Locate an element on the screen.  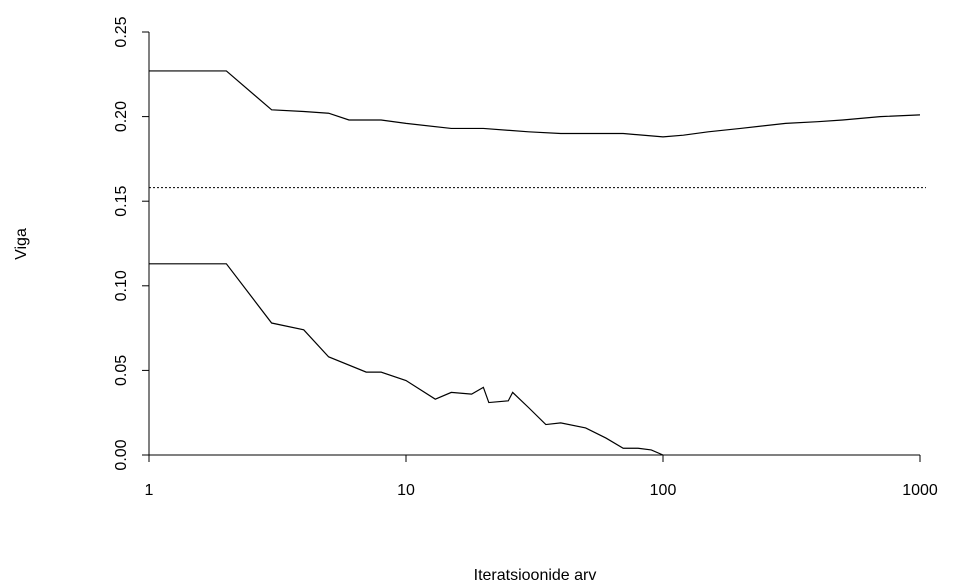
y-axis-title: Viga is located at coordinates (21, 244).